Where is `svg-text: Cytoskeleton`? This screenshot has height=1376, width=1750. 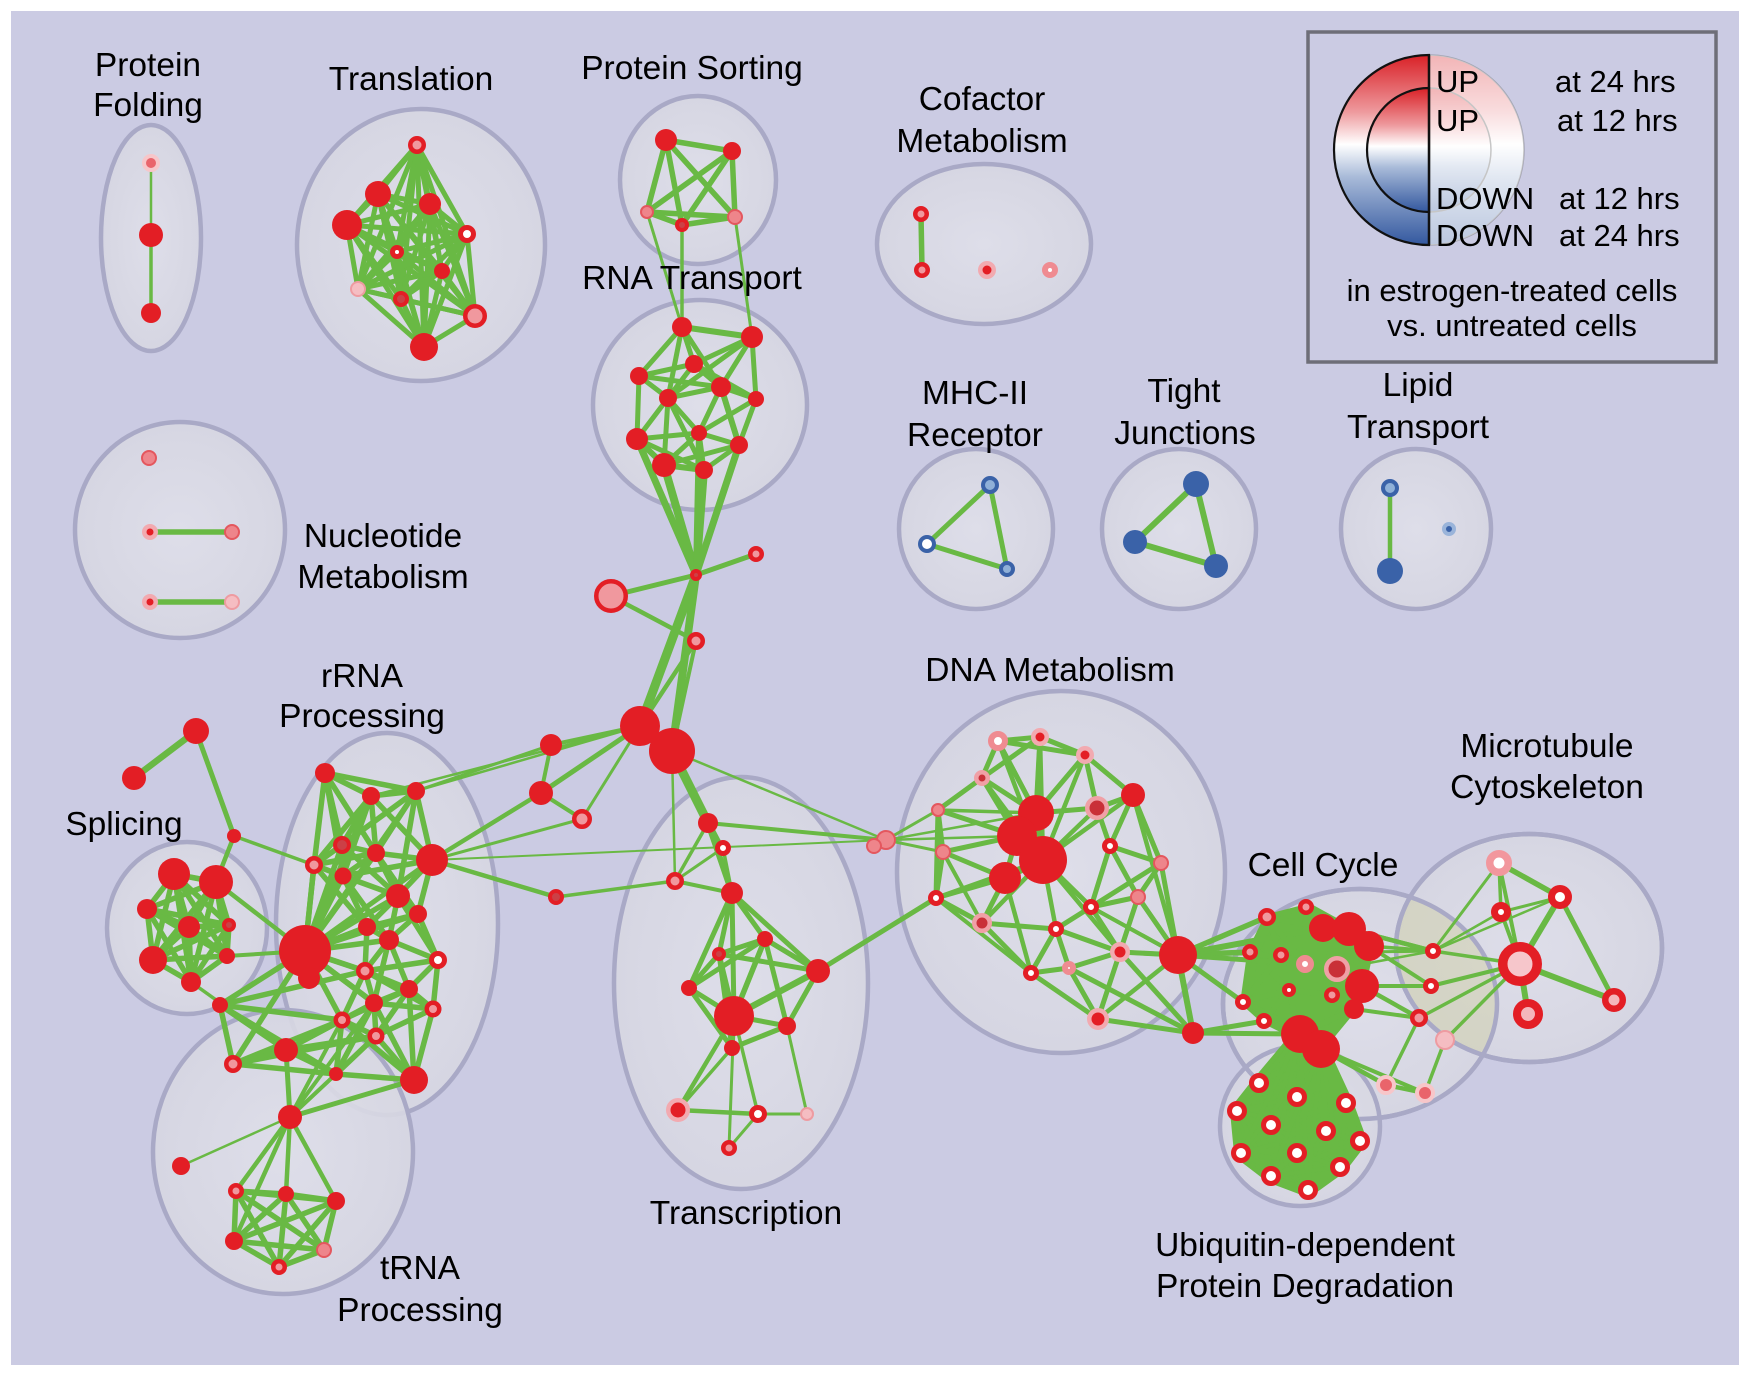
svg-text: Cytoskeleton is located at coordinates (1547, 787).